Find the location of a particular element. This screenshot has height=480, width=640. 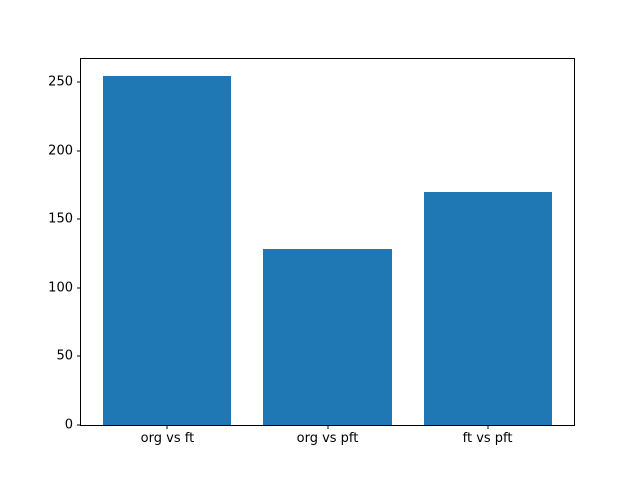

bar-ft-vs-pft is located at coordinates (487, 308).